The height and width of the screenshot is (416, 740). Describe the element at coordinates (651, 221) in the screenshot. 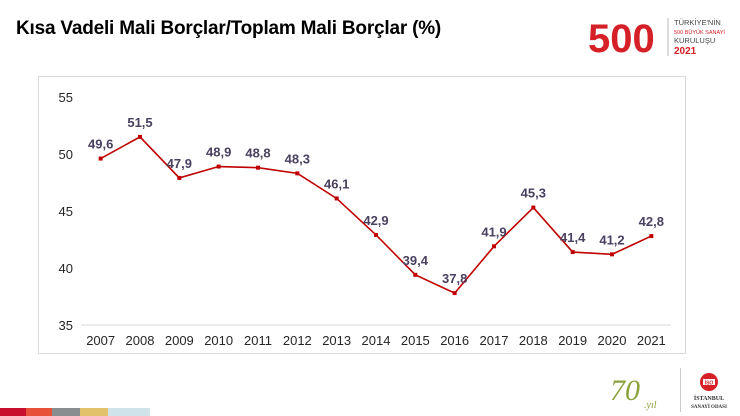

I see `data-label: 42,8` at that location.